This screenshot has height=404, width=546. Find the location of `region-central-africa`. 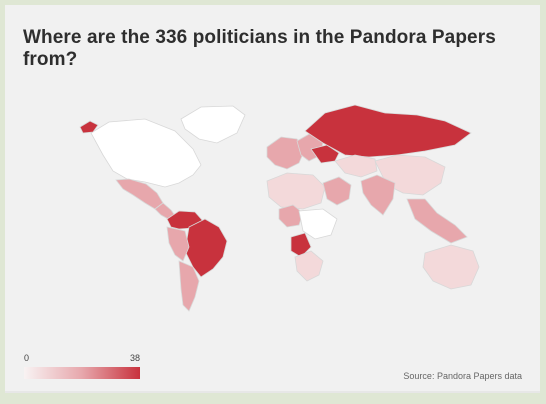

region-central-africa is located at coordinates (318, 224).